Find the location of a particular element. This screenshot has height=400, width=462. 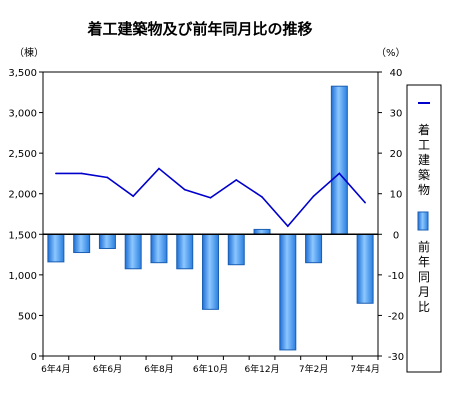

x-tick-label: 6年10月 is located at coordinates (210, 369).